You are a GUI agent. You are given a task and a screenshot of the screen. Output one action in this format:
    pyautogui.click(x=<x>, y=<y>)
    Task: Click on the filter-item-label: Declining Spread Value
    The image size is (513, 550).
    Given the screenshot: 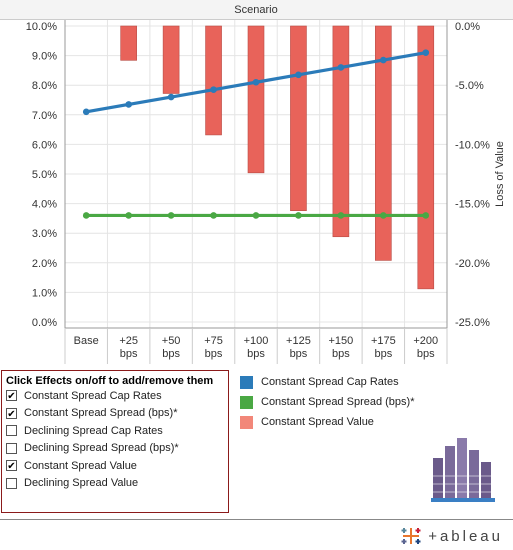 What is the action you would take?
    pyautogui.click(x=81, y=483)
    